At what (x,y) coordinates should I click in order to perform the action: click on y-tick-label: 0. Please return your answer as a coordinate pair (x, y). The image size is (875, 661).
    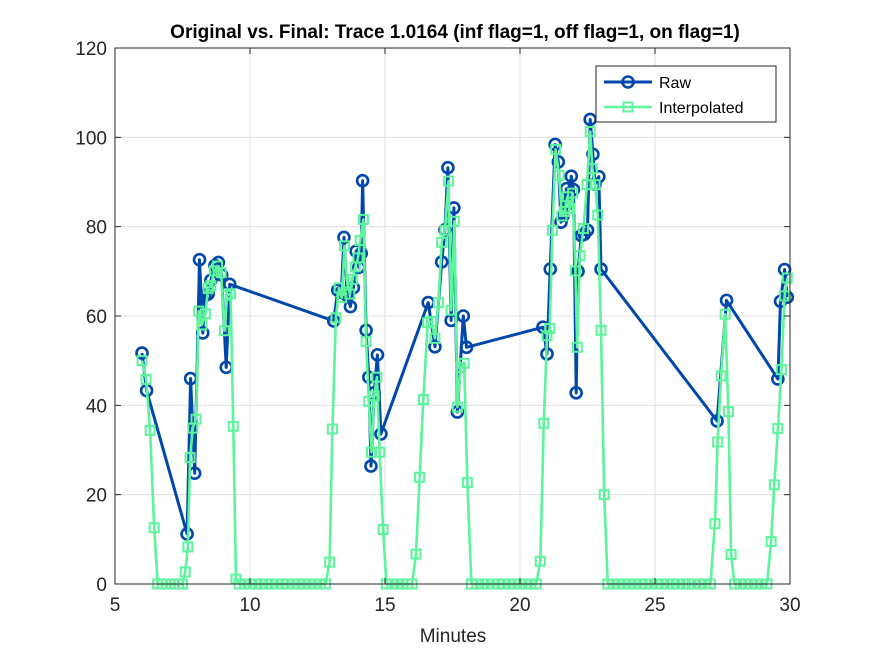
    Looking at the image, I should click on (101, 585).